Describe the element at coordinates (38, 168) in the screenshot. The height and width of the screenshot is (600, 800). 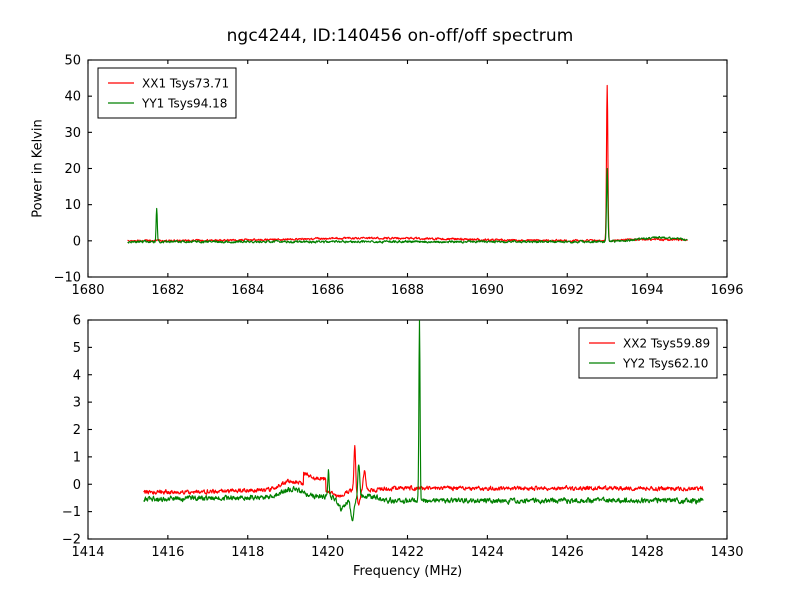
I see `y-axis-label-top: Power in Kelvin` at that location.